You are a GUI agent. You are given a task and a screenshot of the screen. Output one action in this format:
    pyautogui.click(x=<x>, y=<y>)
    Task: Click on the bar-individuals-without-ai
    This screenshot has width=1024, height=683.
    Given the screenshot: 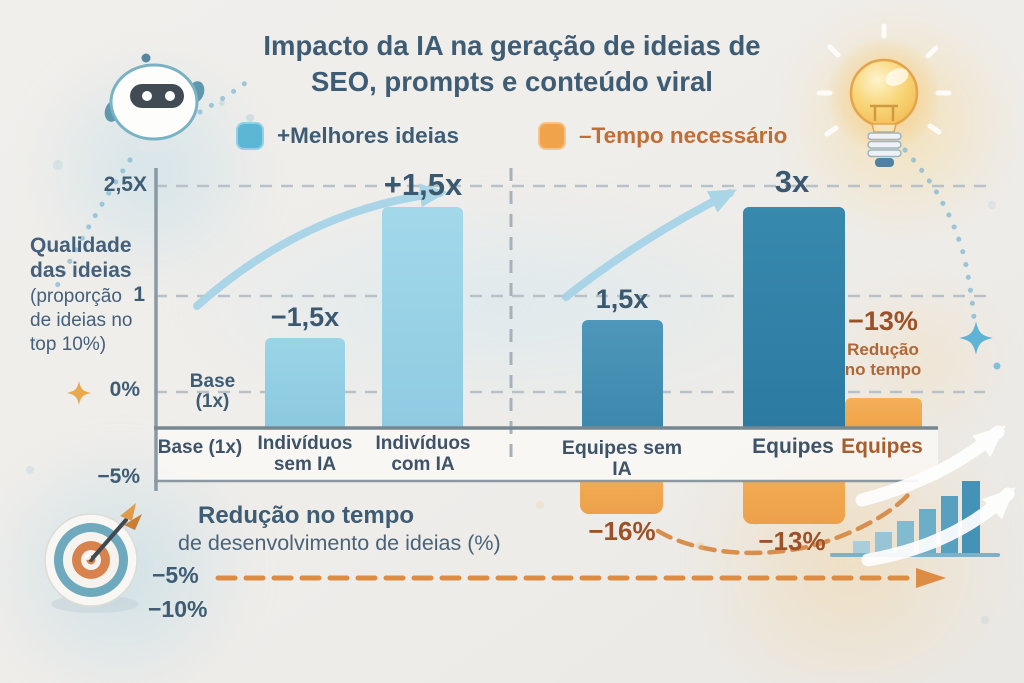 What is the action you would take?
    pyautogui.click(x=305, y=383)
    